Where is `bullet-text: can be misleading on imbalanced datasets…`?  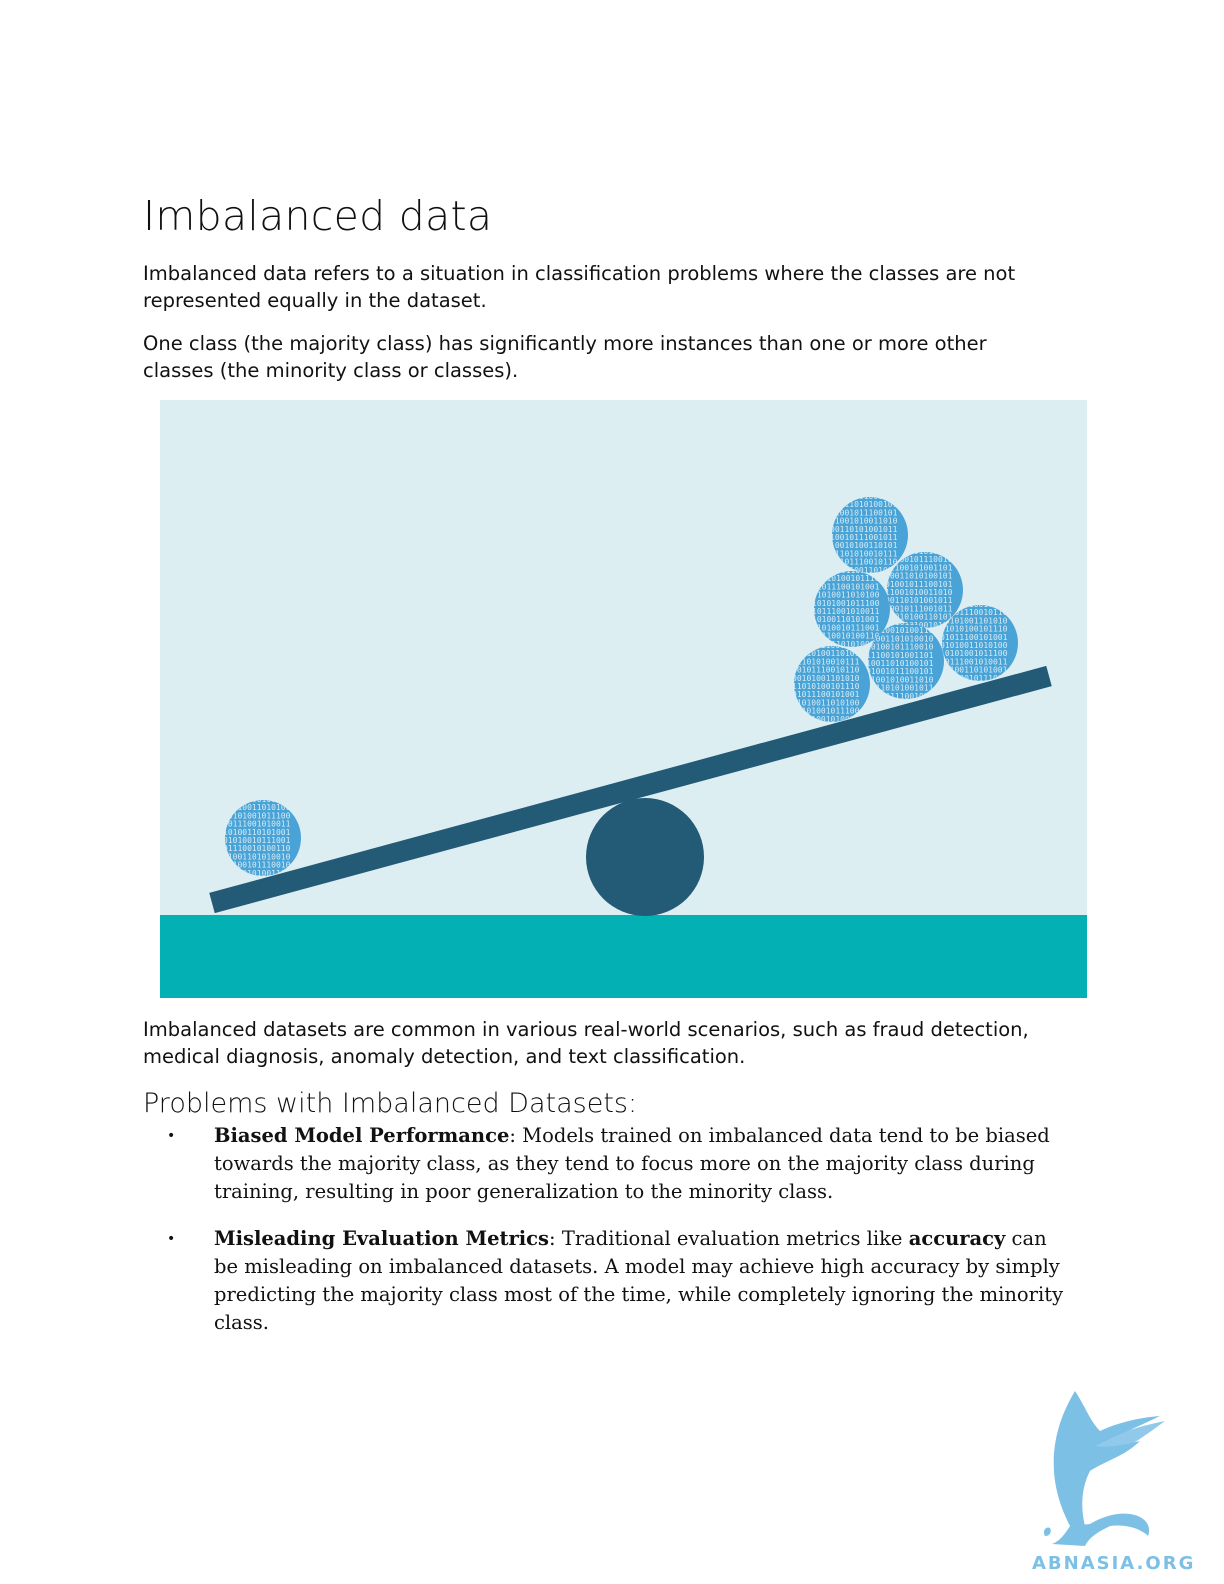 bullet-text: can be misleading on imbalanced datasets… is located at coordinates (639, 1280).